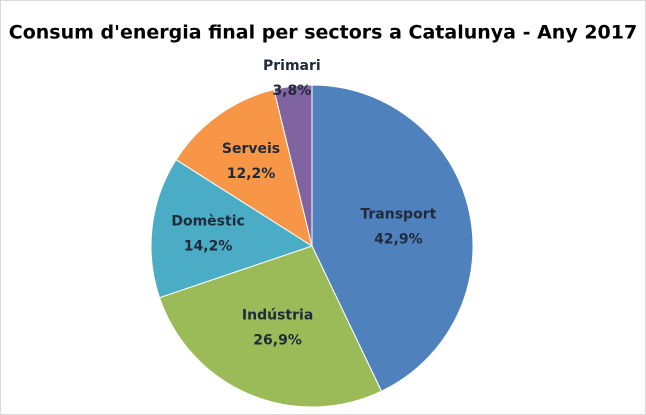 The height and width of the screenshot is (415, 646). Describe the element at coordinates (398, 239) in the screenshot. I see `slice-value-label: 42,9%` at that location.